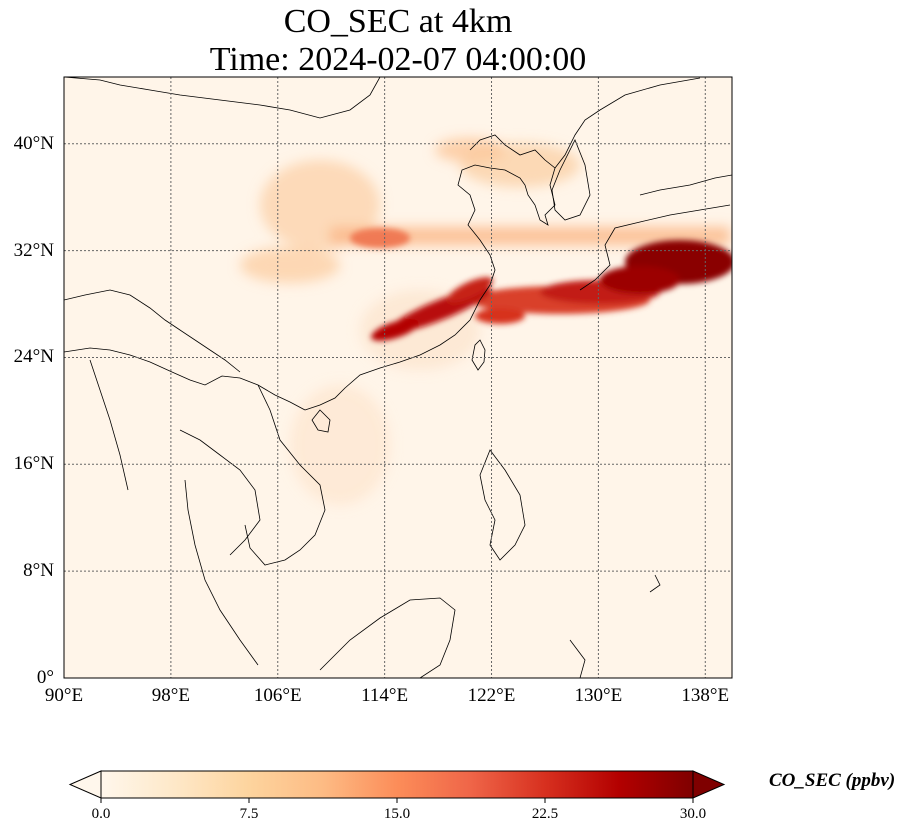  Describe the element at coordinates (655, 583) in the screenshot. I see `palau-island` at that location.